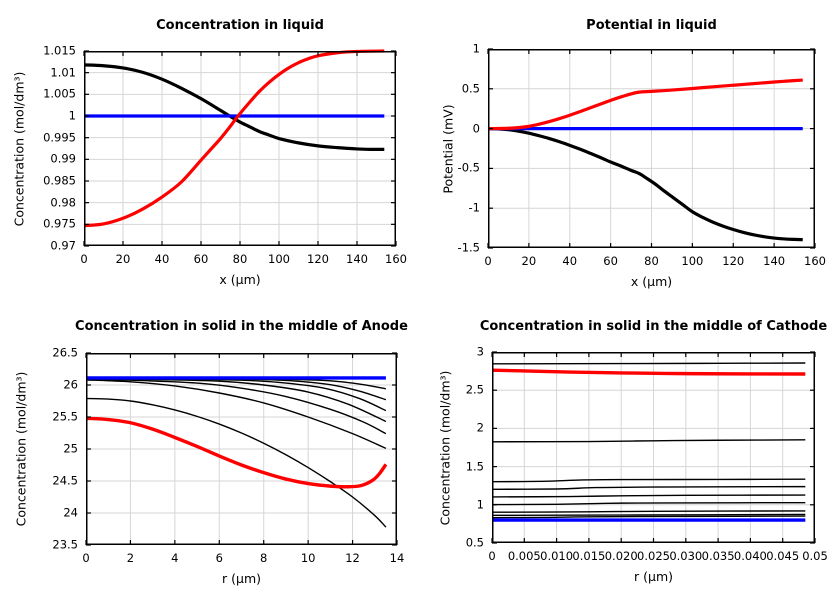 Image resolution: width=840 pixels, height=600 pixels. Describe the element at coordinates (750, 556) in the screenshot. I see `x-tick-label: 0.040` at that location.